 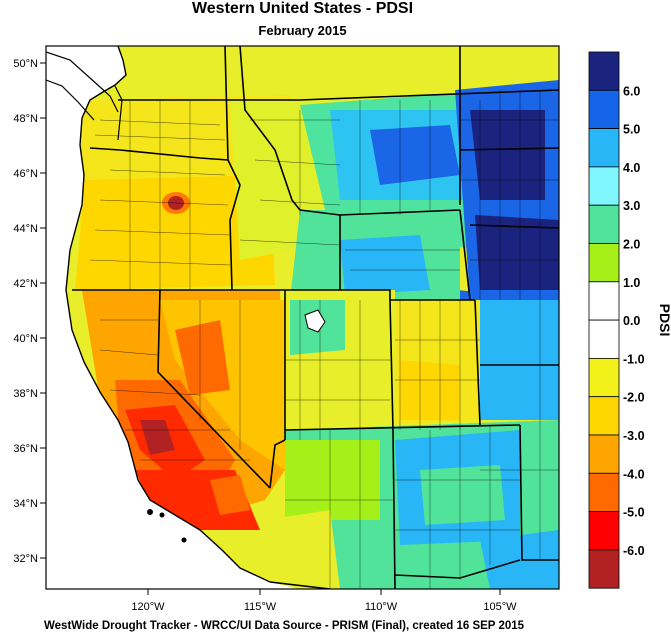 I want to click on colorbar-label: 0.0, so click(x=631, y=321).